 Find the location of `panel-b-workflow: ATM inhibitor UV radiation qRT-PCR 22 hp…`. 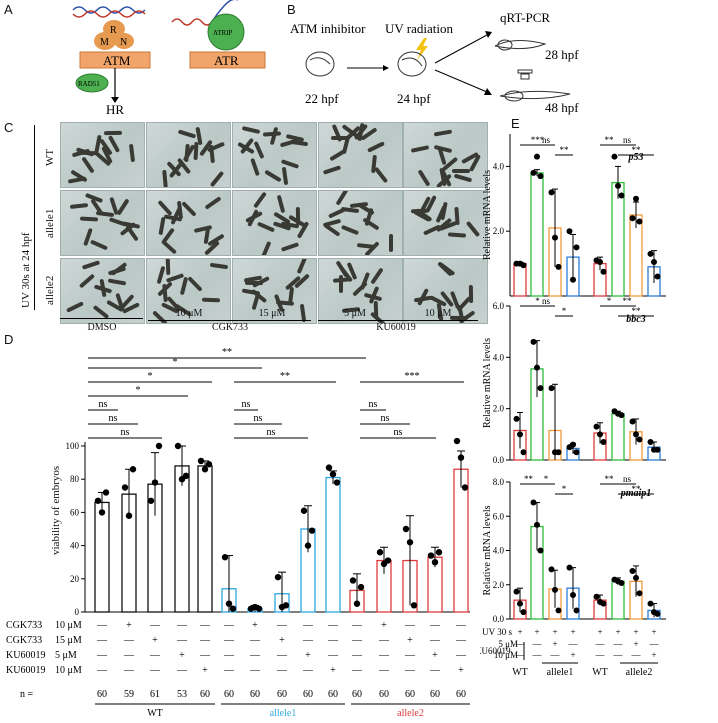

panel-b-workflow: ATM inhibitor UV radiation qRT-PCR 22 hp… is located at coordinates (434, 62).